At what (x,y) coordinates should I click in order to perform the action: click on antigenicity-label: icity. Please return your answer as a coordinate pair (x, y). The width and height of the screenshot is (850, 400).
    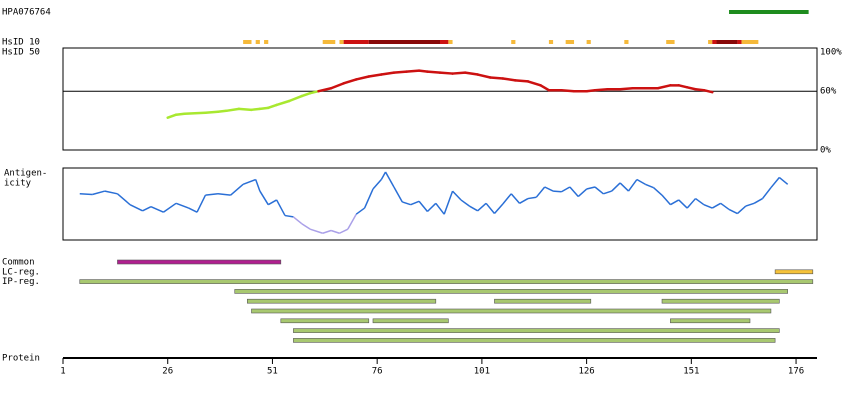
    Looking at the image, I should click on (18, 184).